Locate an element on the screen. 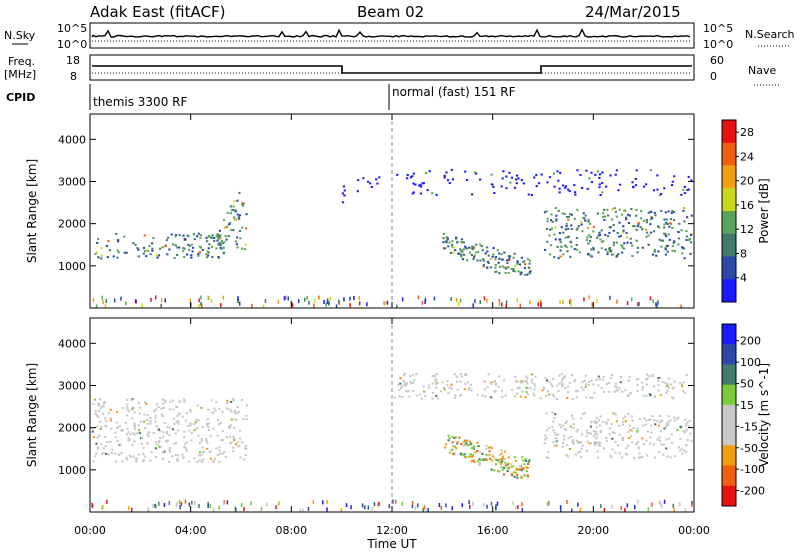 The image size is (800, 554). cpid-program-1: themis 3300 RF is located at coordinates (140, 102).